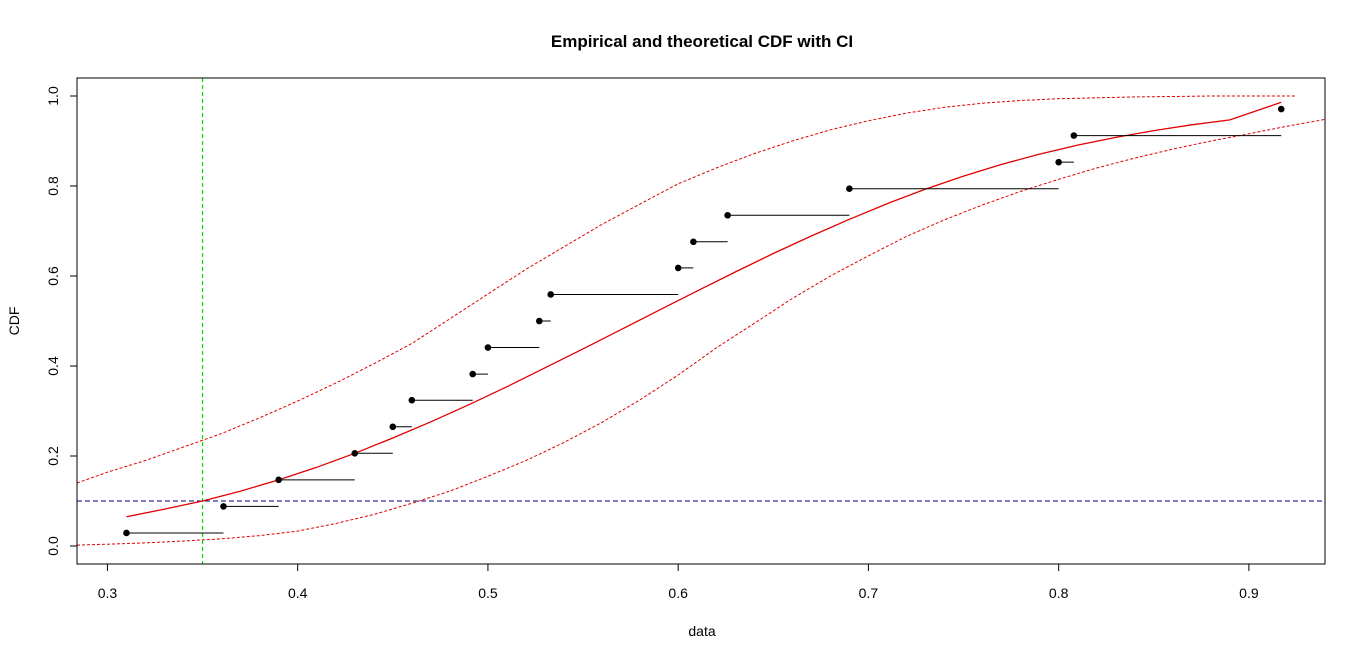 The height and width of the screenshot is (660, 1366). I want to click on y-tick-label: 0.0, so click(53, 546).